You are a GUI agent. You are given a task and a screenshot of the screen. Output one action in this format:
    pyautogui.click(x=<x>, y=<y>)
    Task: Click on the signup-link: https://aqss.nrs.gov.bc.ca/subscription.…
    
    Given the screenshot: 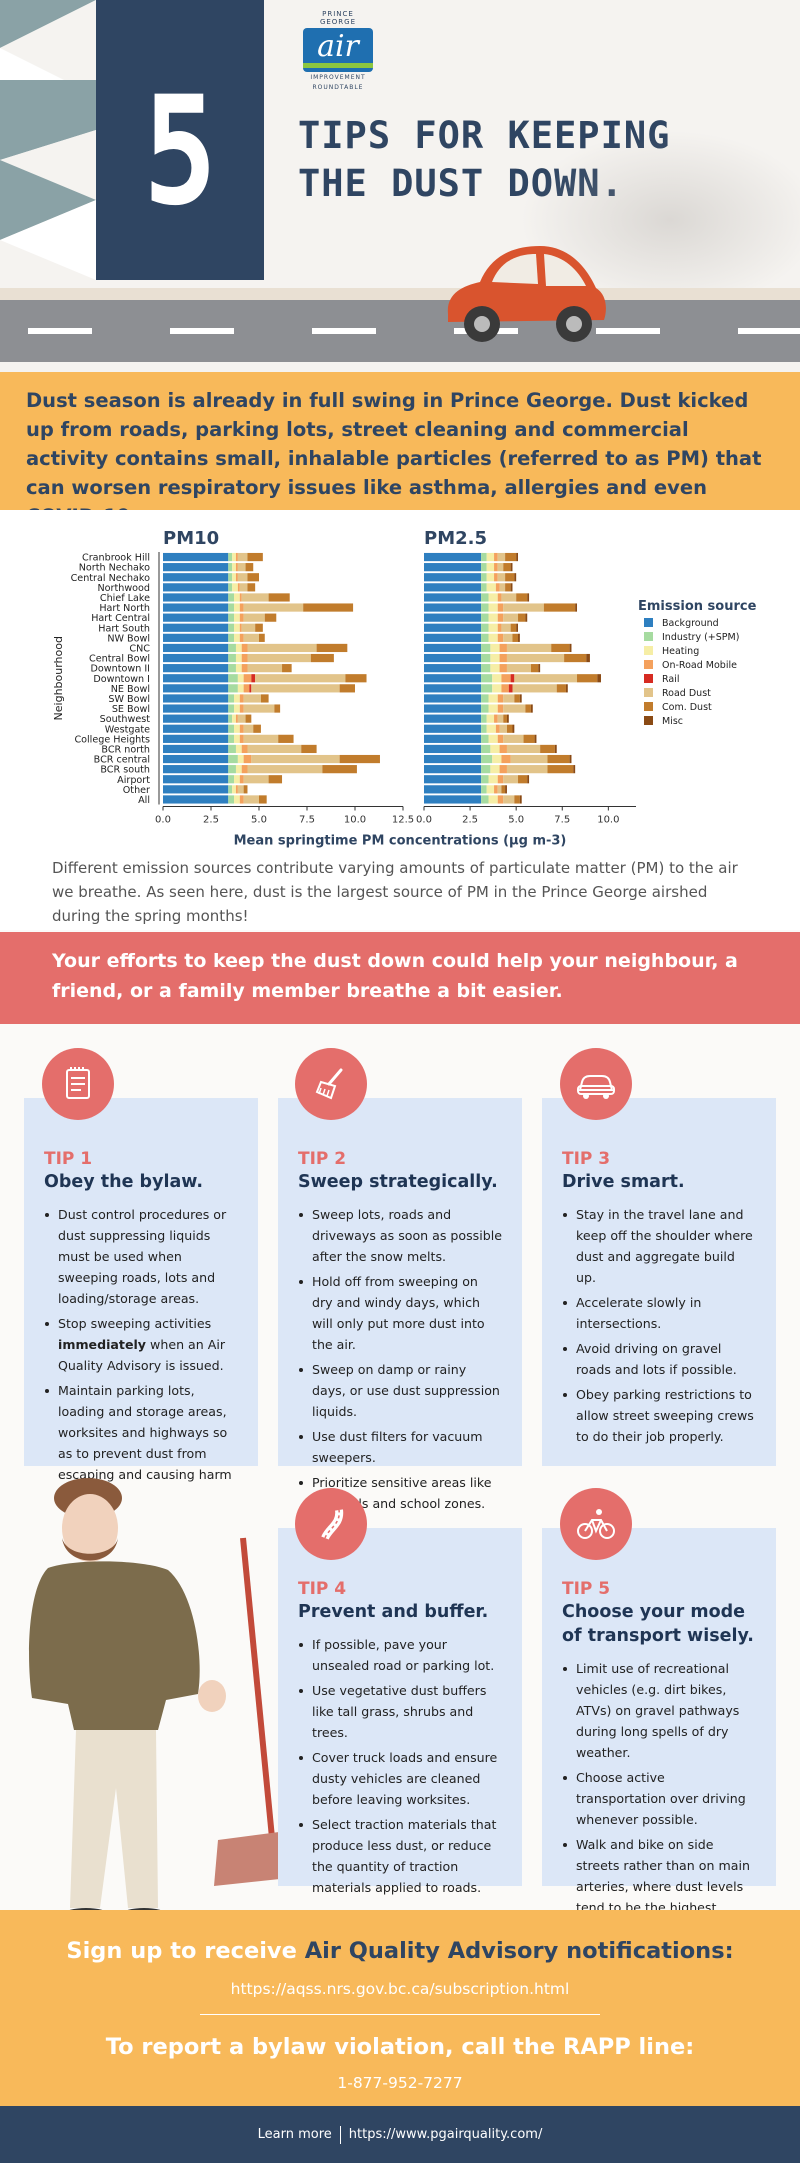 What is the action you would take?
    pyautogui.click(x=400, y=1989)
    